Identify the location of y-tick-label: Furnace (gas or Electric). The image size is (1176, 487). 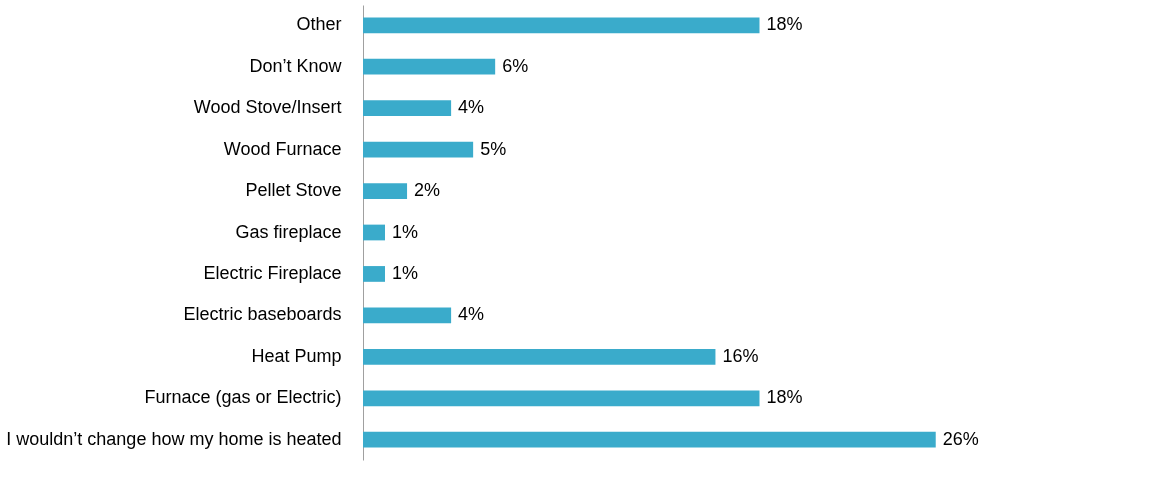
(243, 397).